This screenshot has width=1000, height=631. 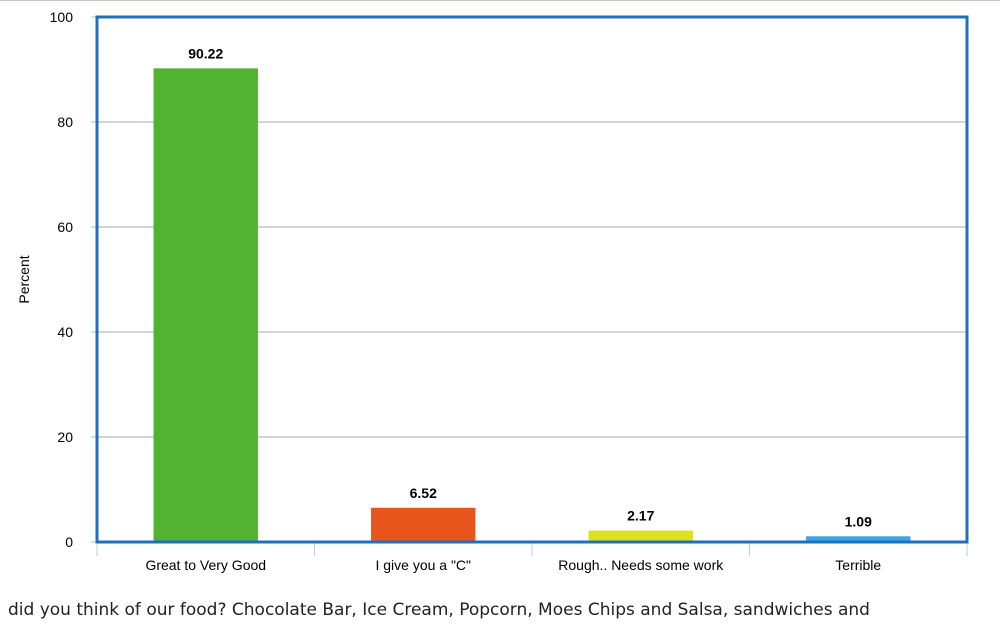 What do you see at coordinates (65, 122) in the screenshot?
I see `y-tick-label: 80` at bounding box center [65, 122].